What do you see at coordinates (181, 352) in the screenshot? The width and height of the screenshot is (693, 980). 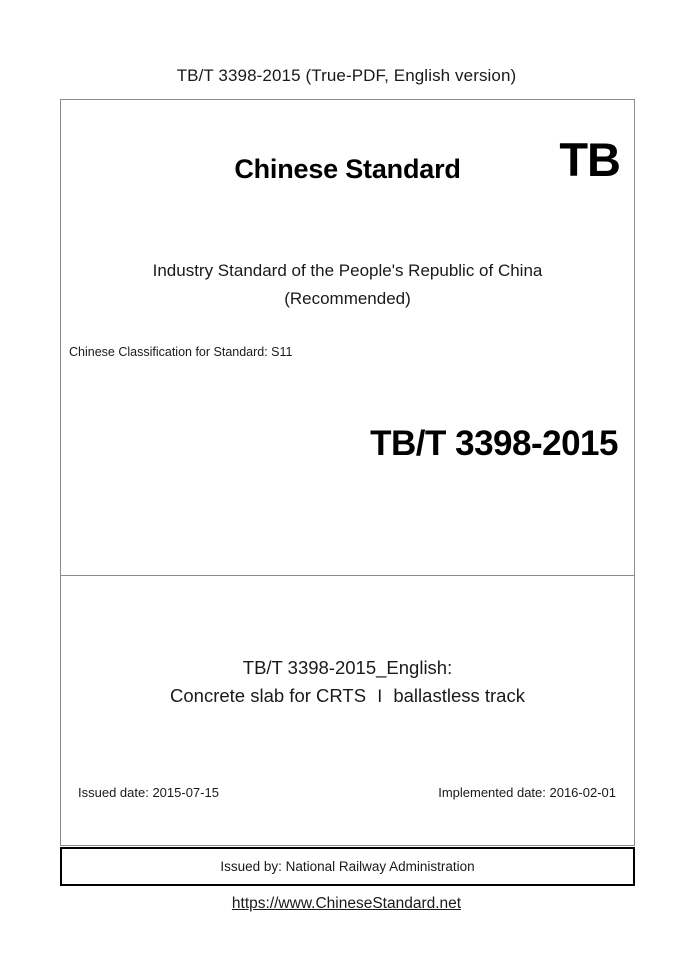 I see `chinese-classification-label: Chinese Classification for Standard: S11` at bounding box center [181, 352].